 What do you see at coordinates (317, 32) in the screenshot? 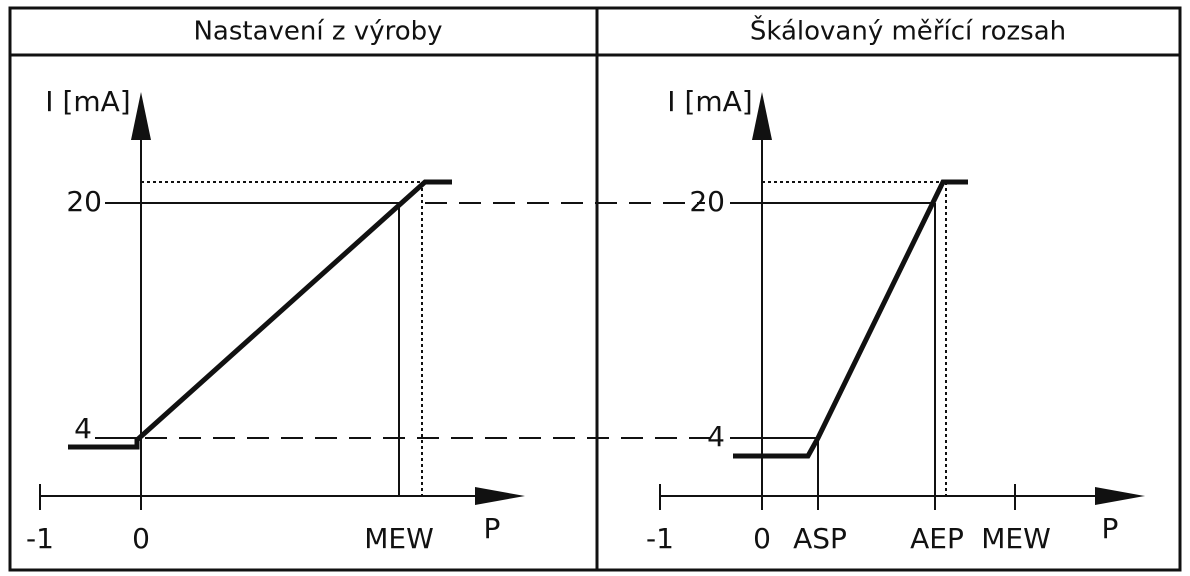
I see `panel-title: Nastavení z výroby` at bounding box center [317, 32].